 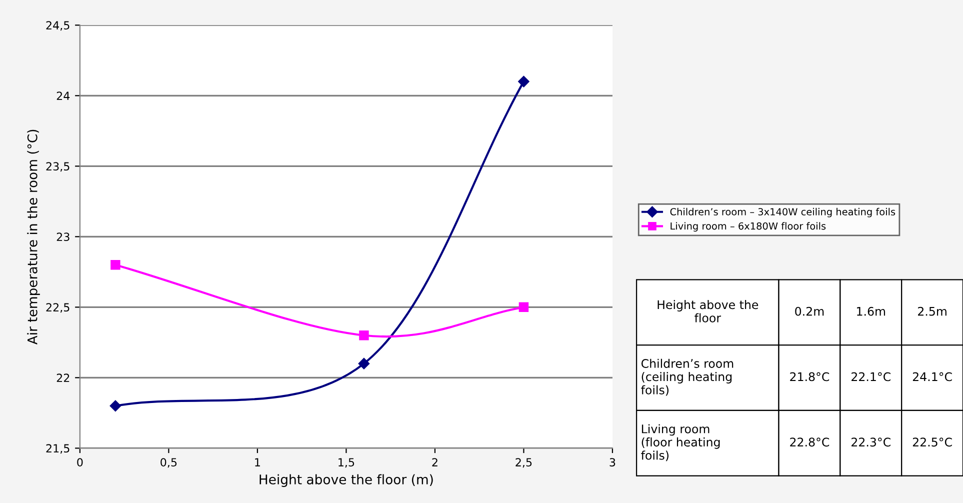 What do you see at coordinates (871, 377) in the screenshot?
I see `text: 22.1°C` at bounding box center [871, 377].